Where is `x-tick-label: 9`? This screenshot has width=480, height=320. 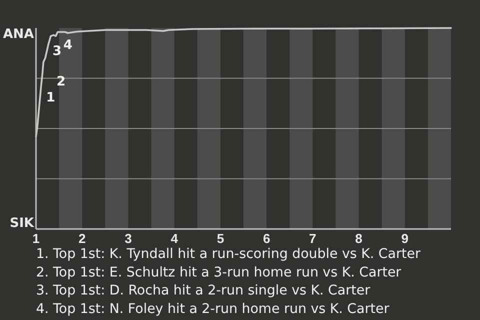
x-tick-label: 9 is located at coordinates (405, 238).